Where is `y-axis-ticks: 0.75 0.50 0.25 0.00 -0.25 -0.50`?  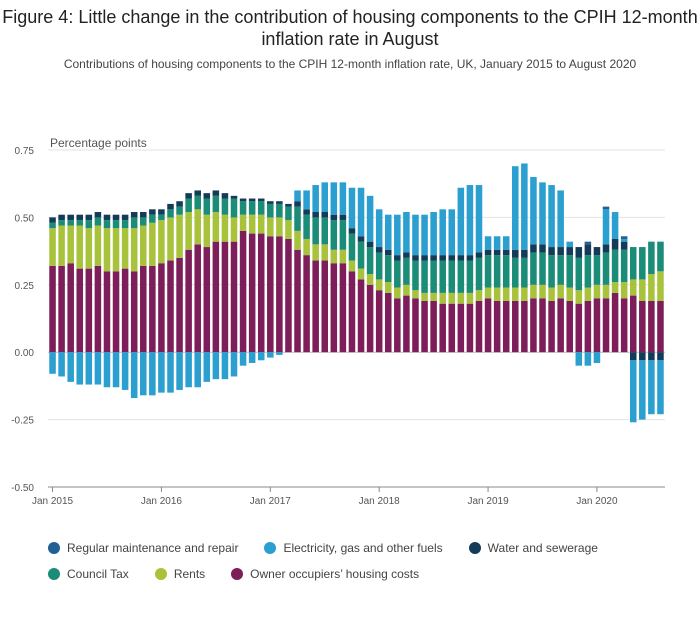
y-axis-ticks: 0.75 0.50 0.25 0.00 -0.25 -0.50 is located at coordinates (22, 320).